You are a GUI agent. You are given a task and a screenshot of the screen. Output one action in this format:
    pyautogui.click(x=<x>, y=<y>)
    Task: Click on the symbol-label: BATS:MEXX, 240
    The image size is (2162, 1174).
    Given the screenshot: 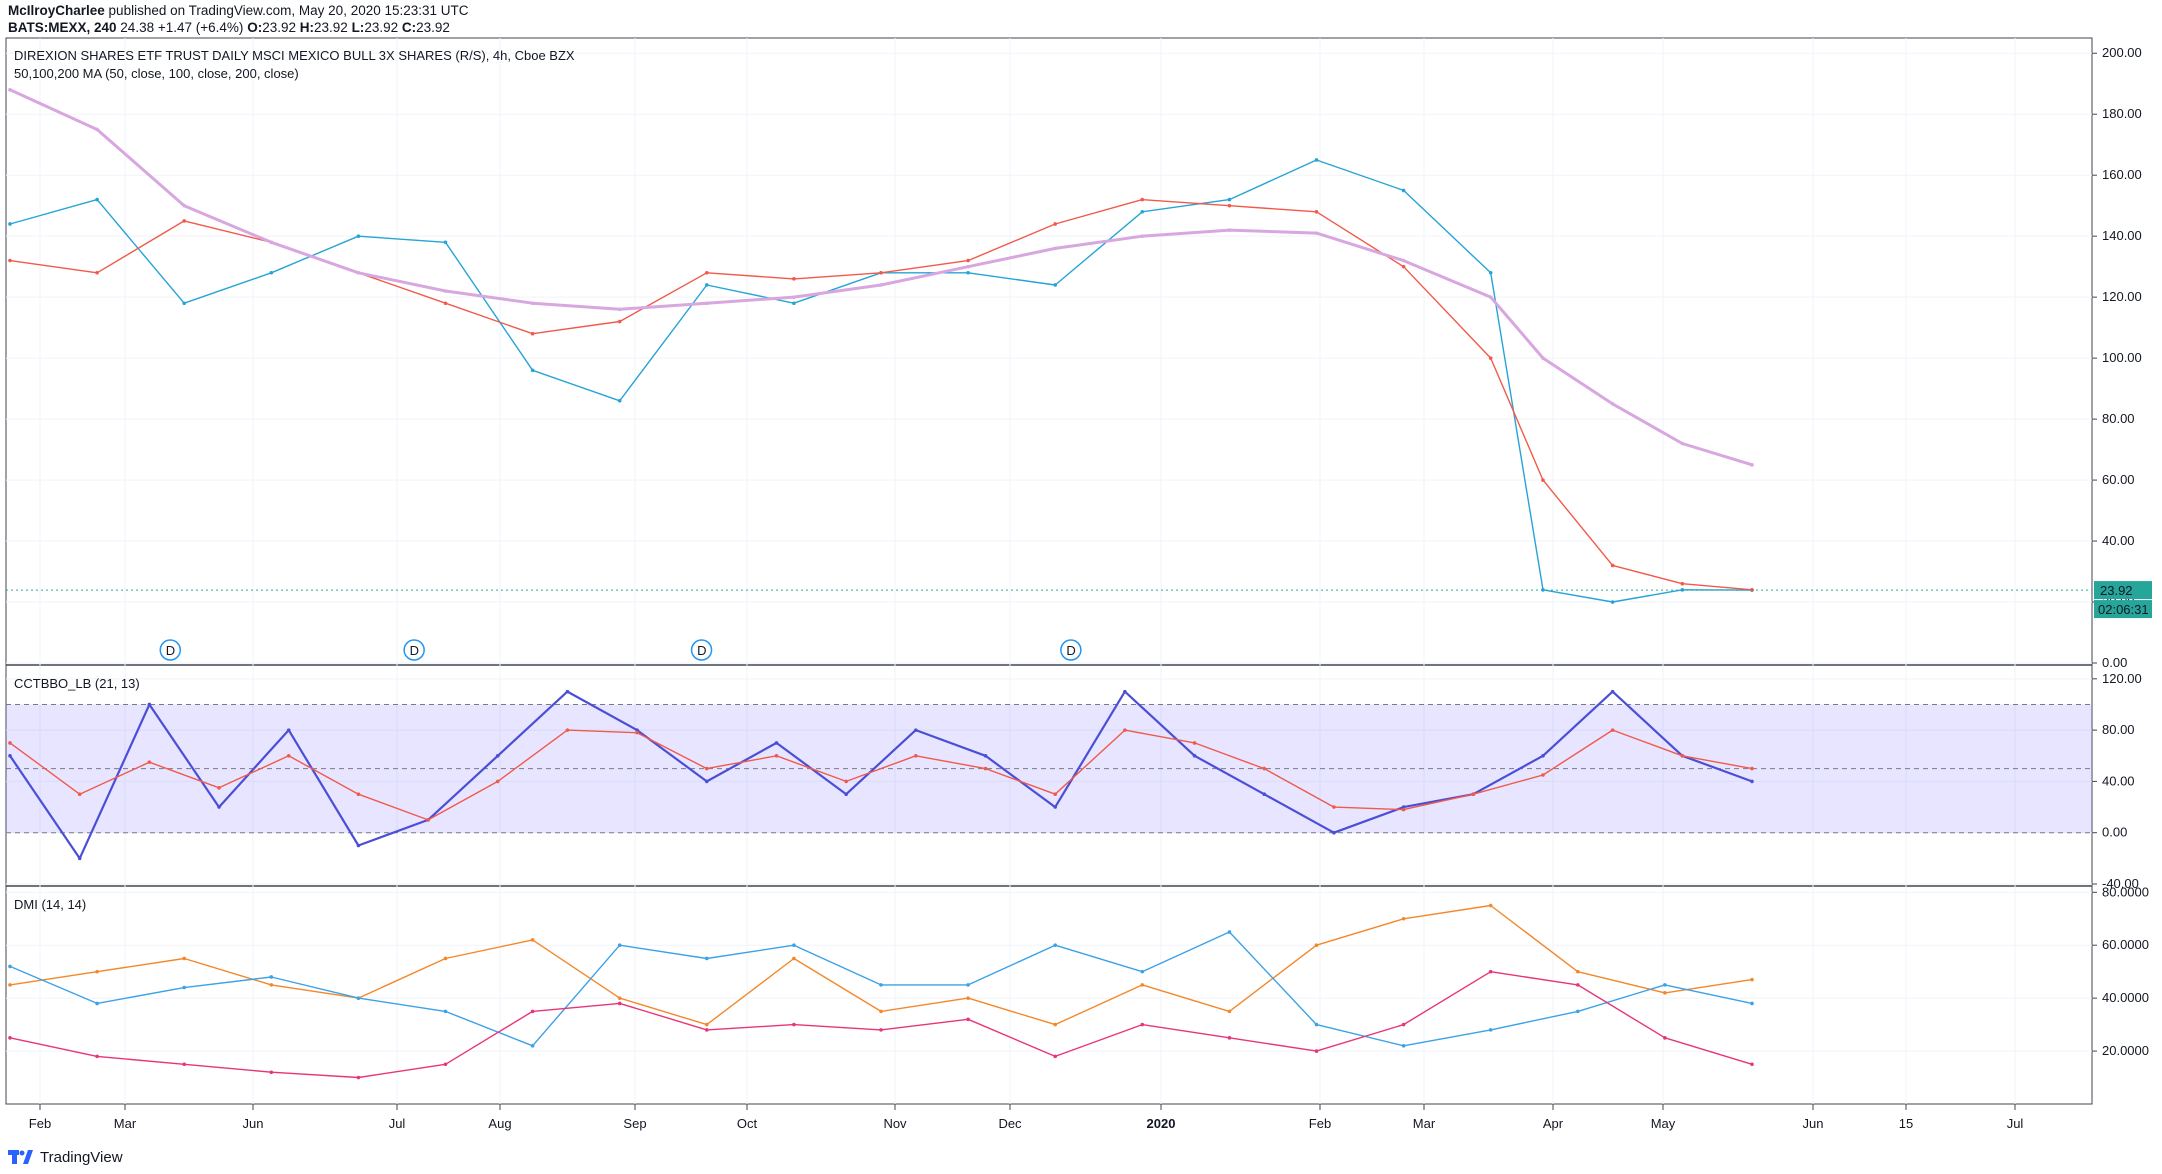 What is the action you would take?
    pyautogui.click(x=62, y=27)
    